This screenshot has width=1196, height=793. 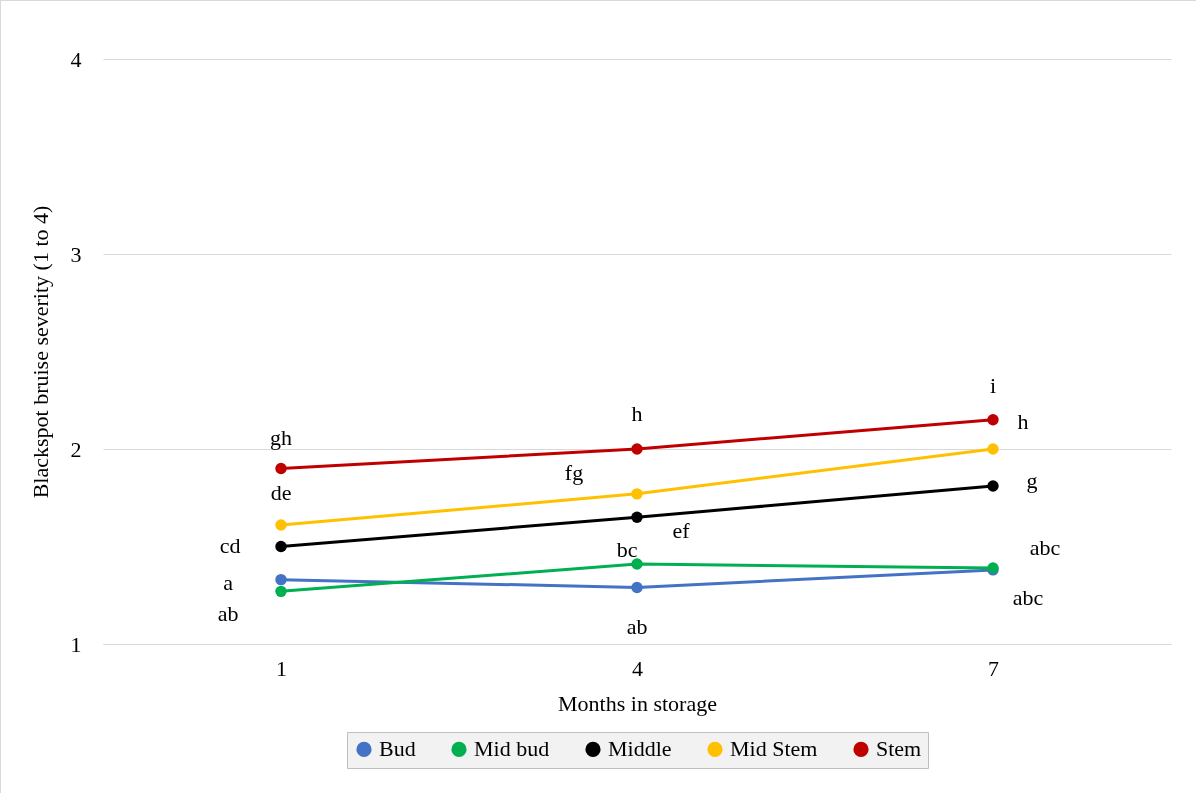 What do you see at coordinates (899, 749) in the screenshot?
I see `legend-label: Stem` at bounding box center [899, 749].